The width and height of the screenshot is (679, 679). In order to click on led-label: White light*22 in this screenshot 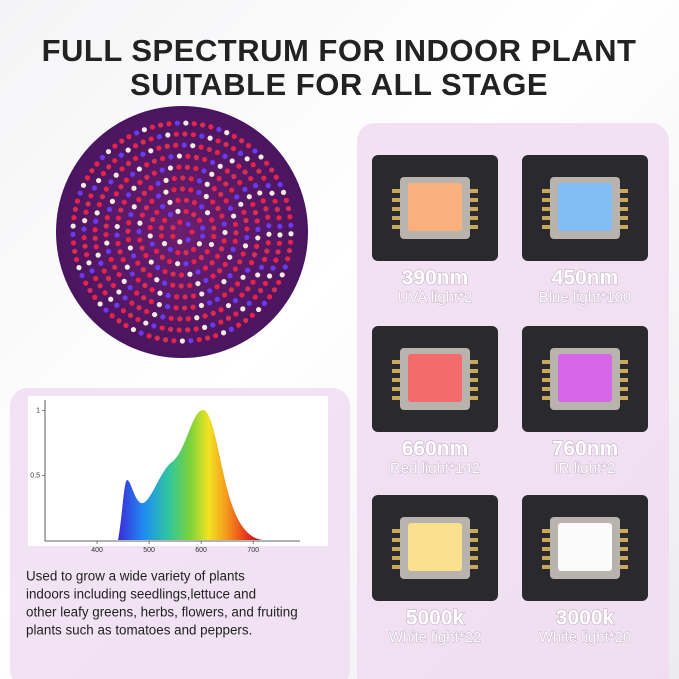, I will do `click(435, 637)`.